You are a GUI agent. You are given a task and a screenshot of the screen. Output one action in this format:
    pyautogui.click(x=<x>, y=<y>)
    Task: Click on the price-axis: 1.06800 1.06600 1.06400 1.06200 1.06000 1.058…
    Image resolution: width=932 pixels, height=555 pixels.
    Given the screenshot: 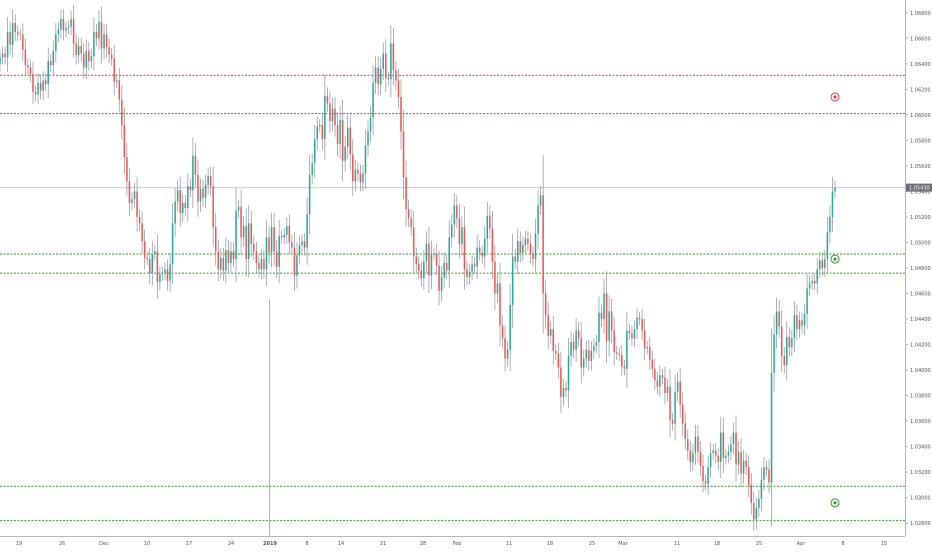 What is the action you would take?
    pyautogui.click(x=918, y=268)
    